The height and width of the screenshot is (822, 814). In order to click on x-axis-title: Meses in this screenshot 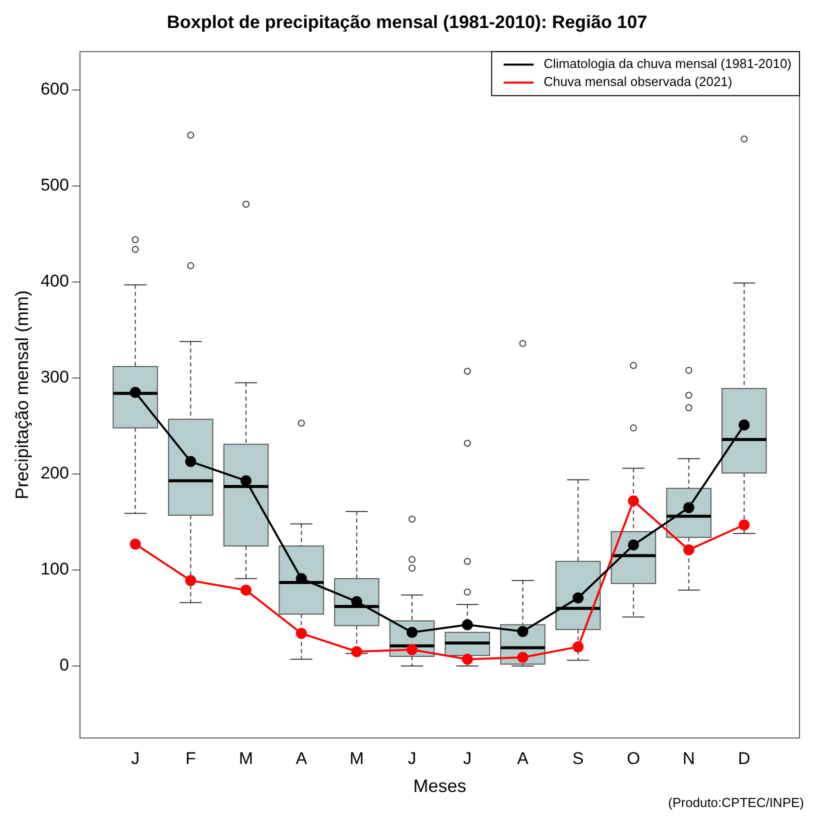, I will do `click(439, 786)`.